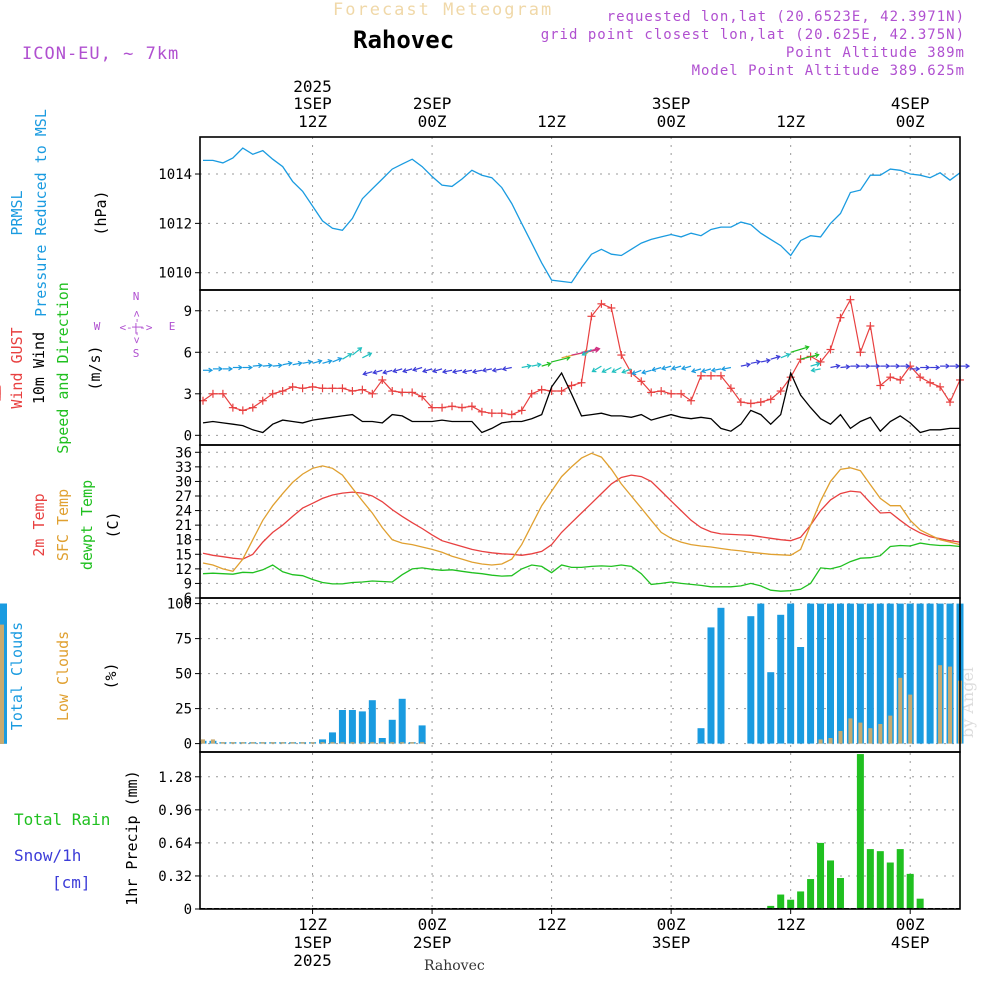 The image size is (1000, 1000). I want to click on bottom-time-label: 00Z, so click(671, 924).